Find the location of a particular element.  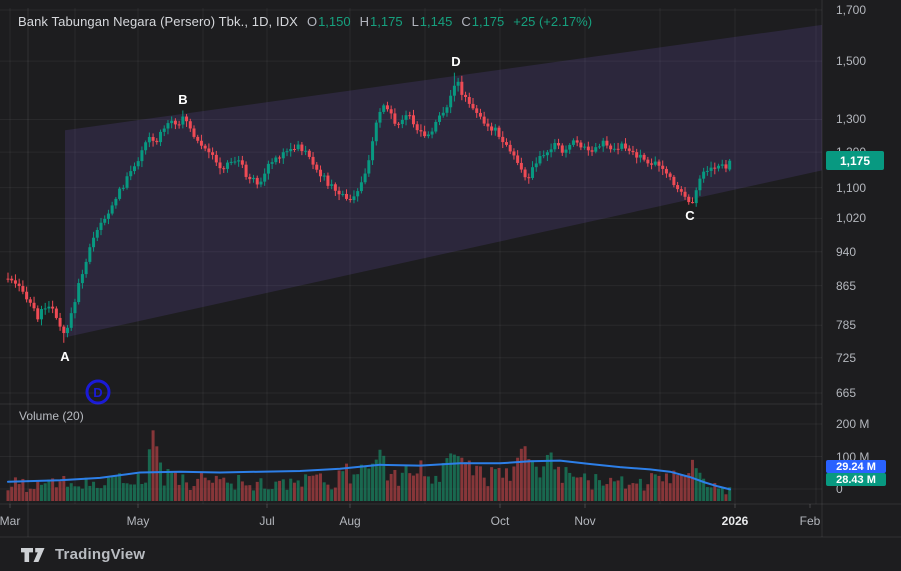

time-tick-label: 2026 is located at coordinates (735, 521).